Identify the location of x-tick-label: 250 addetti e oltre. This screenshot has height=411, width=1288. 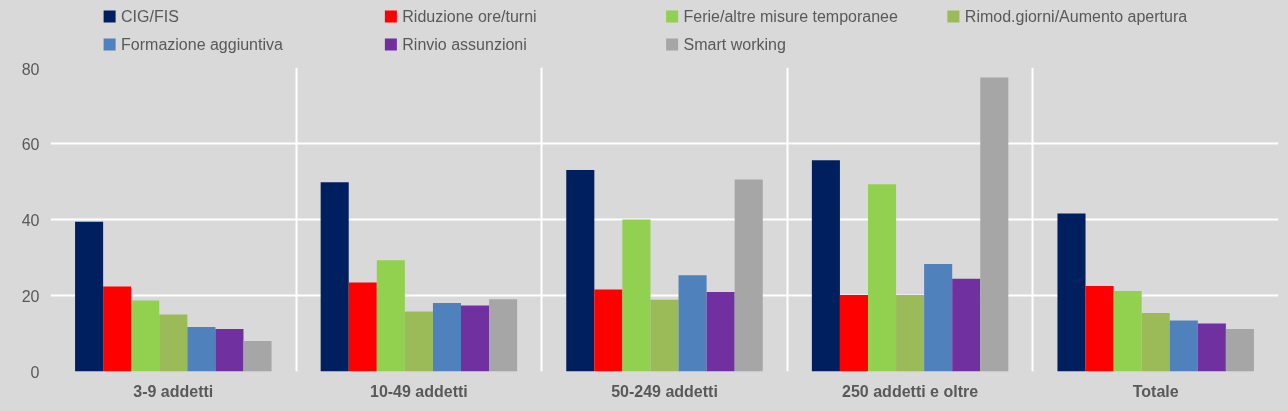
(910, 391).